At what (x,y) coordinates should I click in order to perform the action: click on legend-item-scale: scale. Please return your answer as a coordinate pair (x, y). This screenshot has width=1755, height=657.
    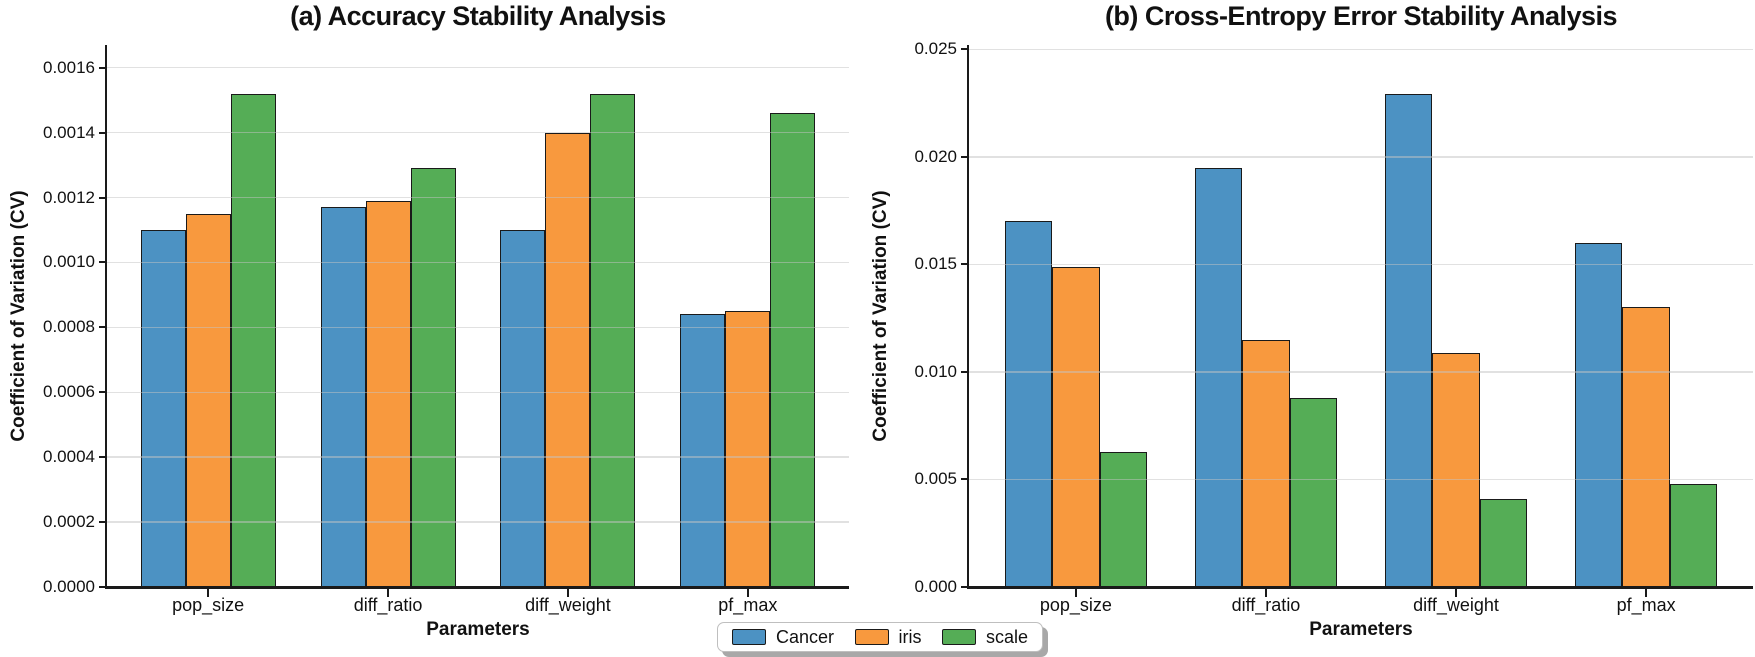
    Looking at the image, I should click on (984, 637).